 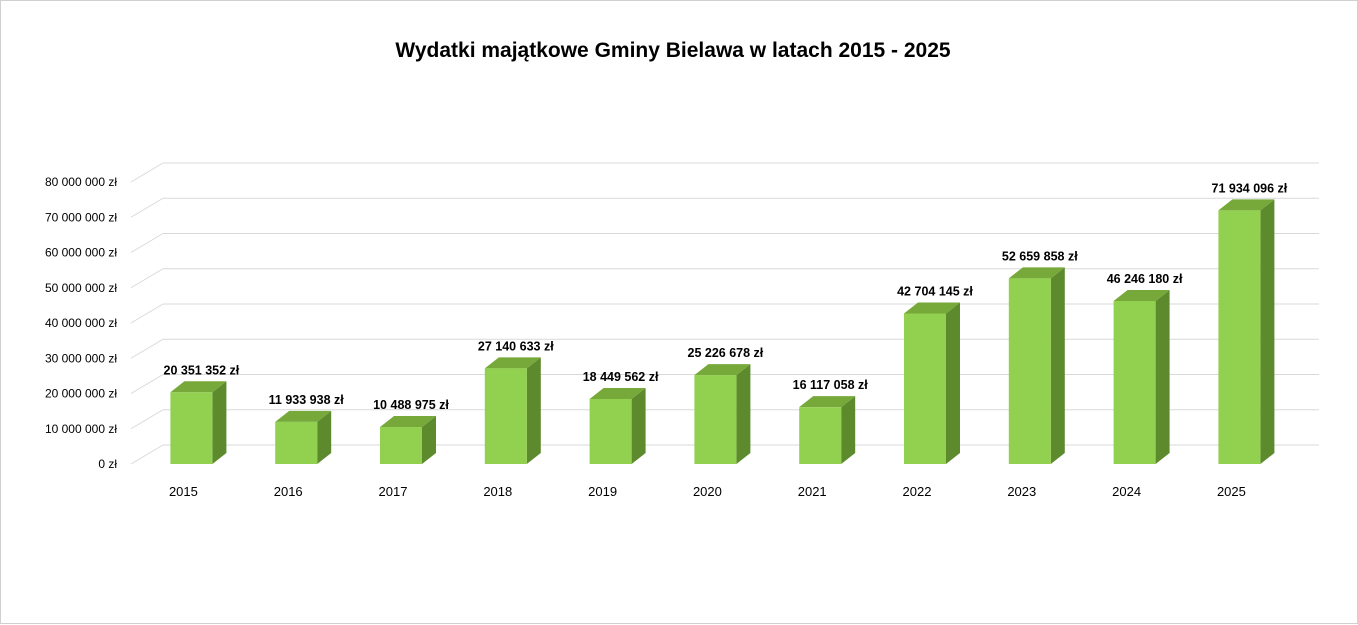 What do you see at coordinates (917, 491) in the screenshot?
I see `x-tick-label: 2022` at bounding box center [917, 491].